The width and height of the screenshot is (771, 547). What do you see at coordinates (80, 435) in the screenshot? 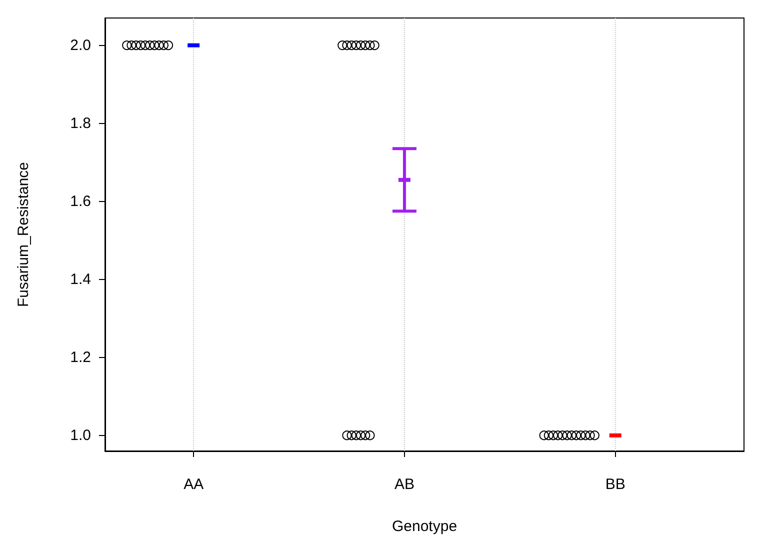
I see `y-tick-label: 1.0` at bounding box center [80, 435].